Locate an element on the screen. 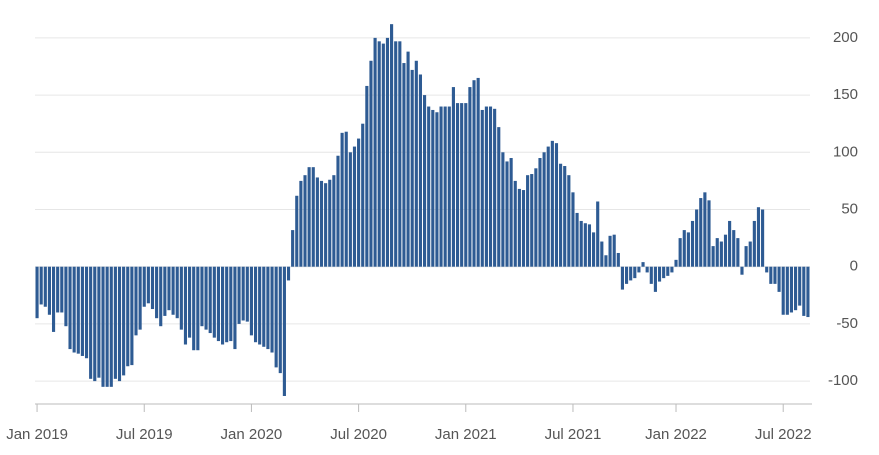  y-tick-label: 50 is located at coordinates (849, 208).